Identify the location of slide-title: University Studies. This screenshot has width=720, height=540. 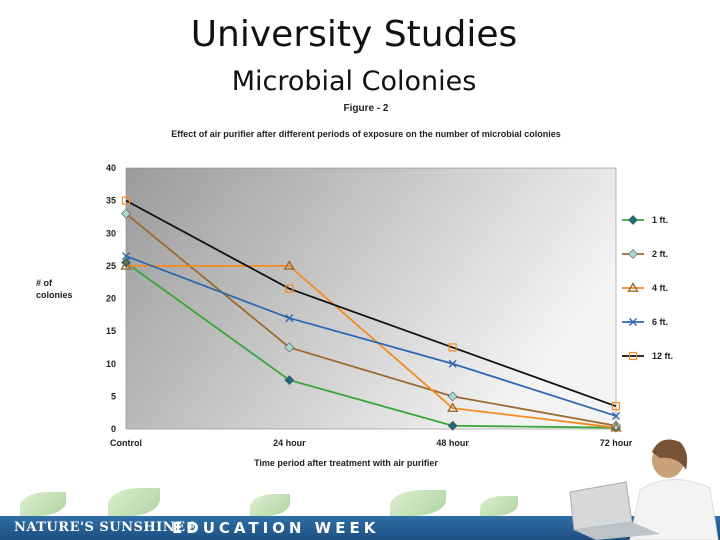
(354, 34).